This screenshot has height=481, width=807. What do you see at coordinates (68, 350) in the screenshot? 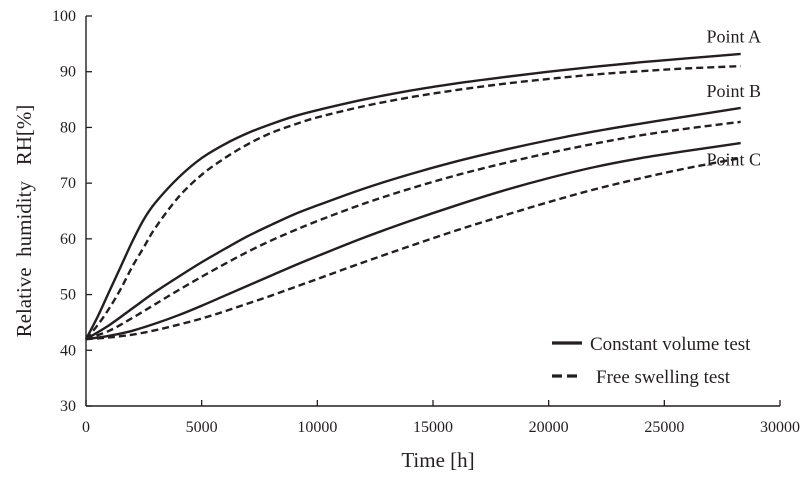
I see `y-tick-label: 40` at bounding box center [68, 350].